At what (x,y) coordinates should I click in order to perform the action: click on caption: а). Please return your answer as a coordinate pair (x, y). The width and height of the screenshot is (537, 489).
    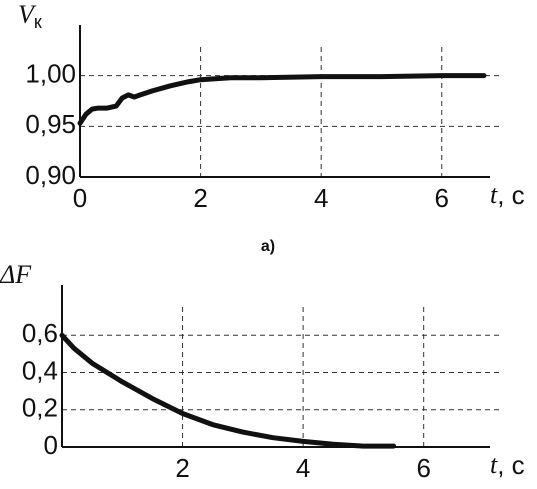
    Looking at the image, I should click on (268, 246).